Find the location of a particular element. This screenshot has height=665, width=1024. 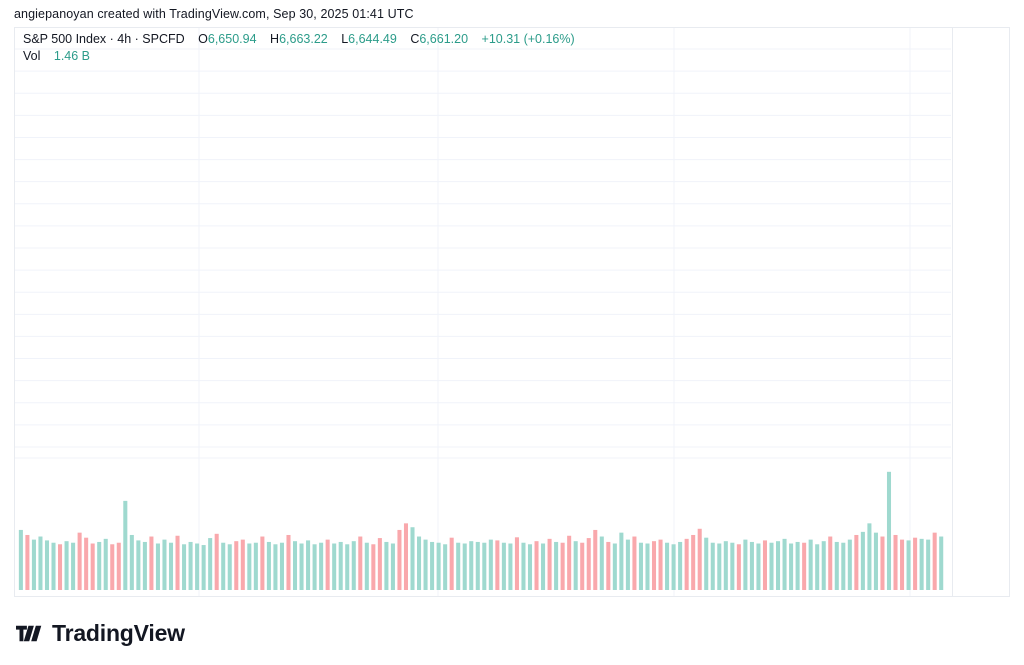

tradingview-logo-icon is located at coordinates (29, 633).